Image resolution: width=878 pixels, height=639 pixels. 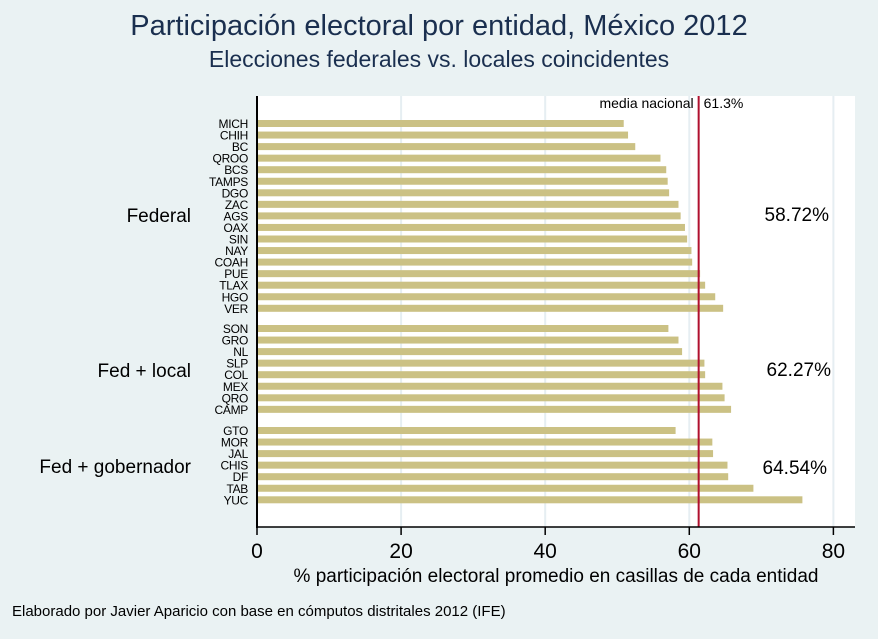 I want to click on category-label: MICH, so click(x=233, y=124).